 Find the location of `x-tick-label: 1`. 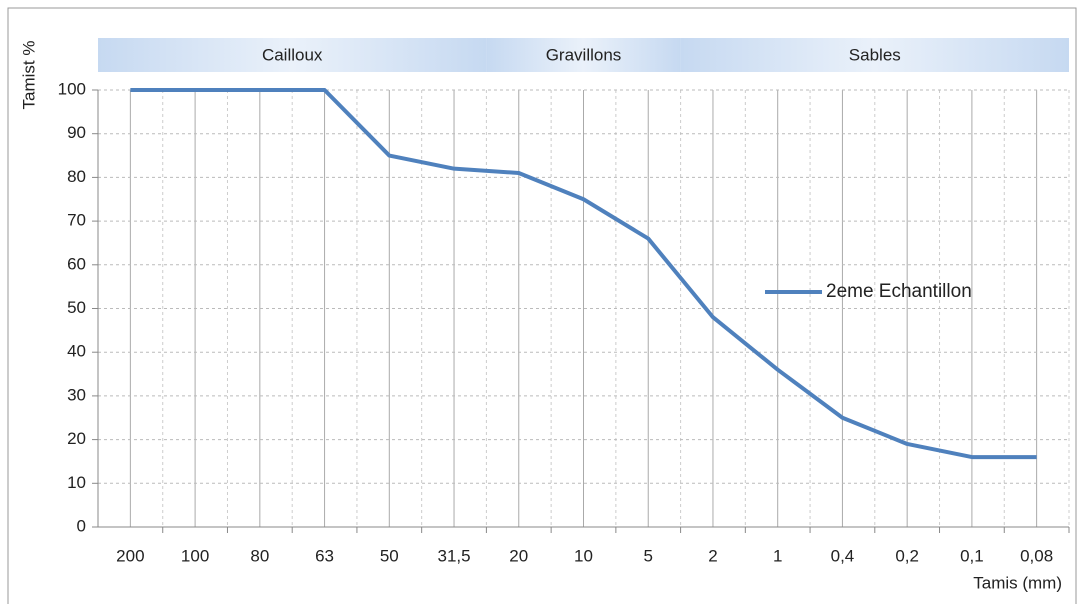

x-tick-label: 1 is located at coordinates (777, 555).